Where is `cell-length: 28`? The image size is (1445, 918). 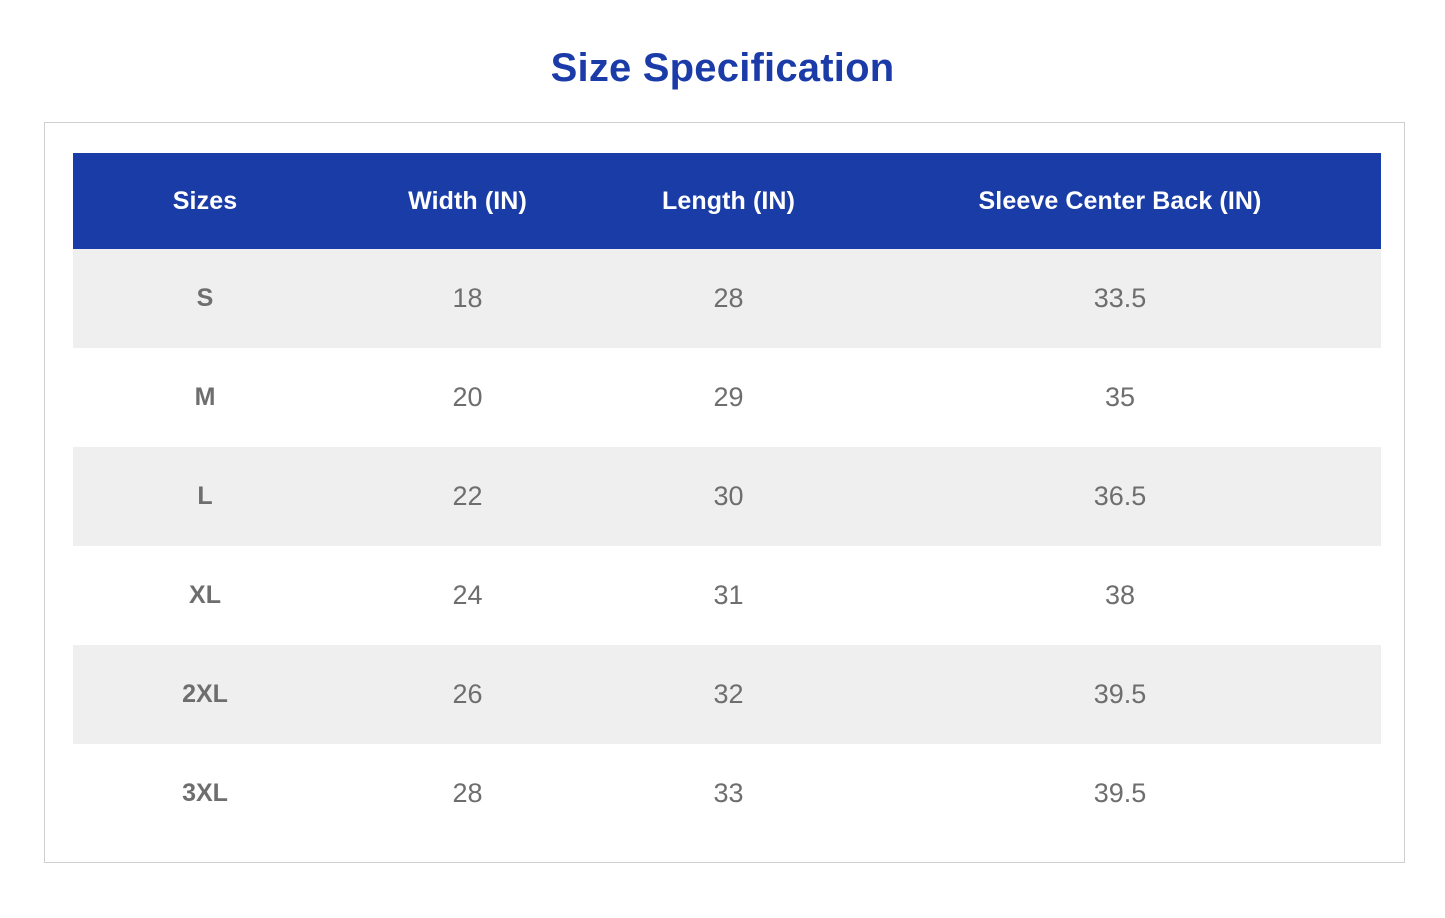 cell-length: 28 is located at coordinates (728, 298).